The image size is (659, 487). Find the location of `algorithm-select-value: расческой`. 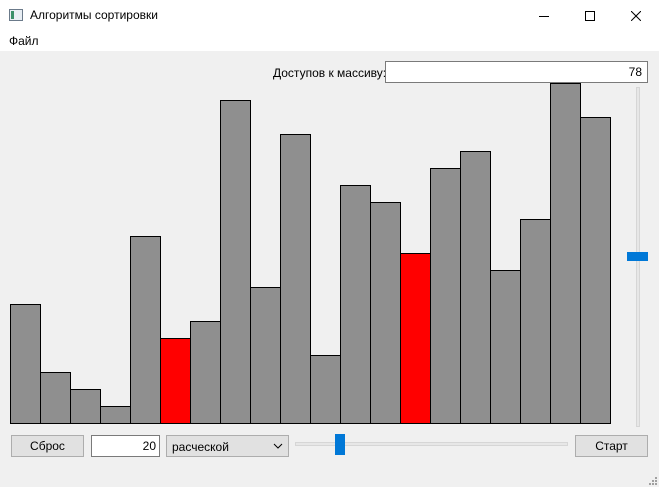

algorithm-select-value: расческой is located at coordinates (200, 447).